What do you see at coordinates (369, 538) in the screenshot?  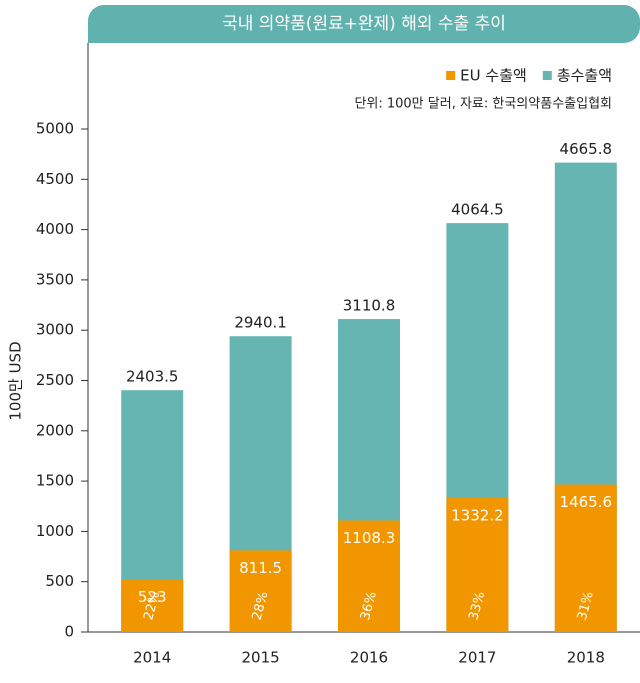 I see `value-label: 1108.3` at bounding box center [369, 538].